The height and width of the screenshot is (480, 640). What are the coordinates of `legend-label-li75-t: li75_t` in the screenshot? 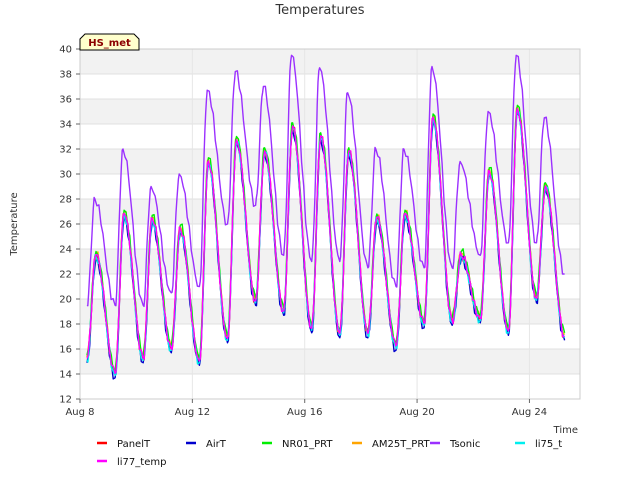 It's located at (548, 444).